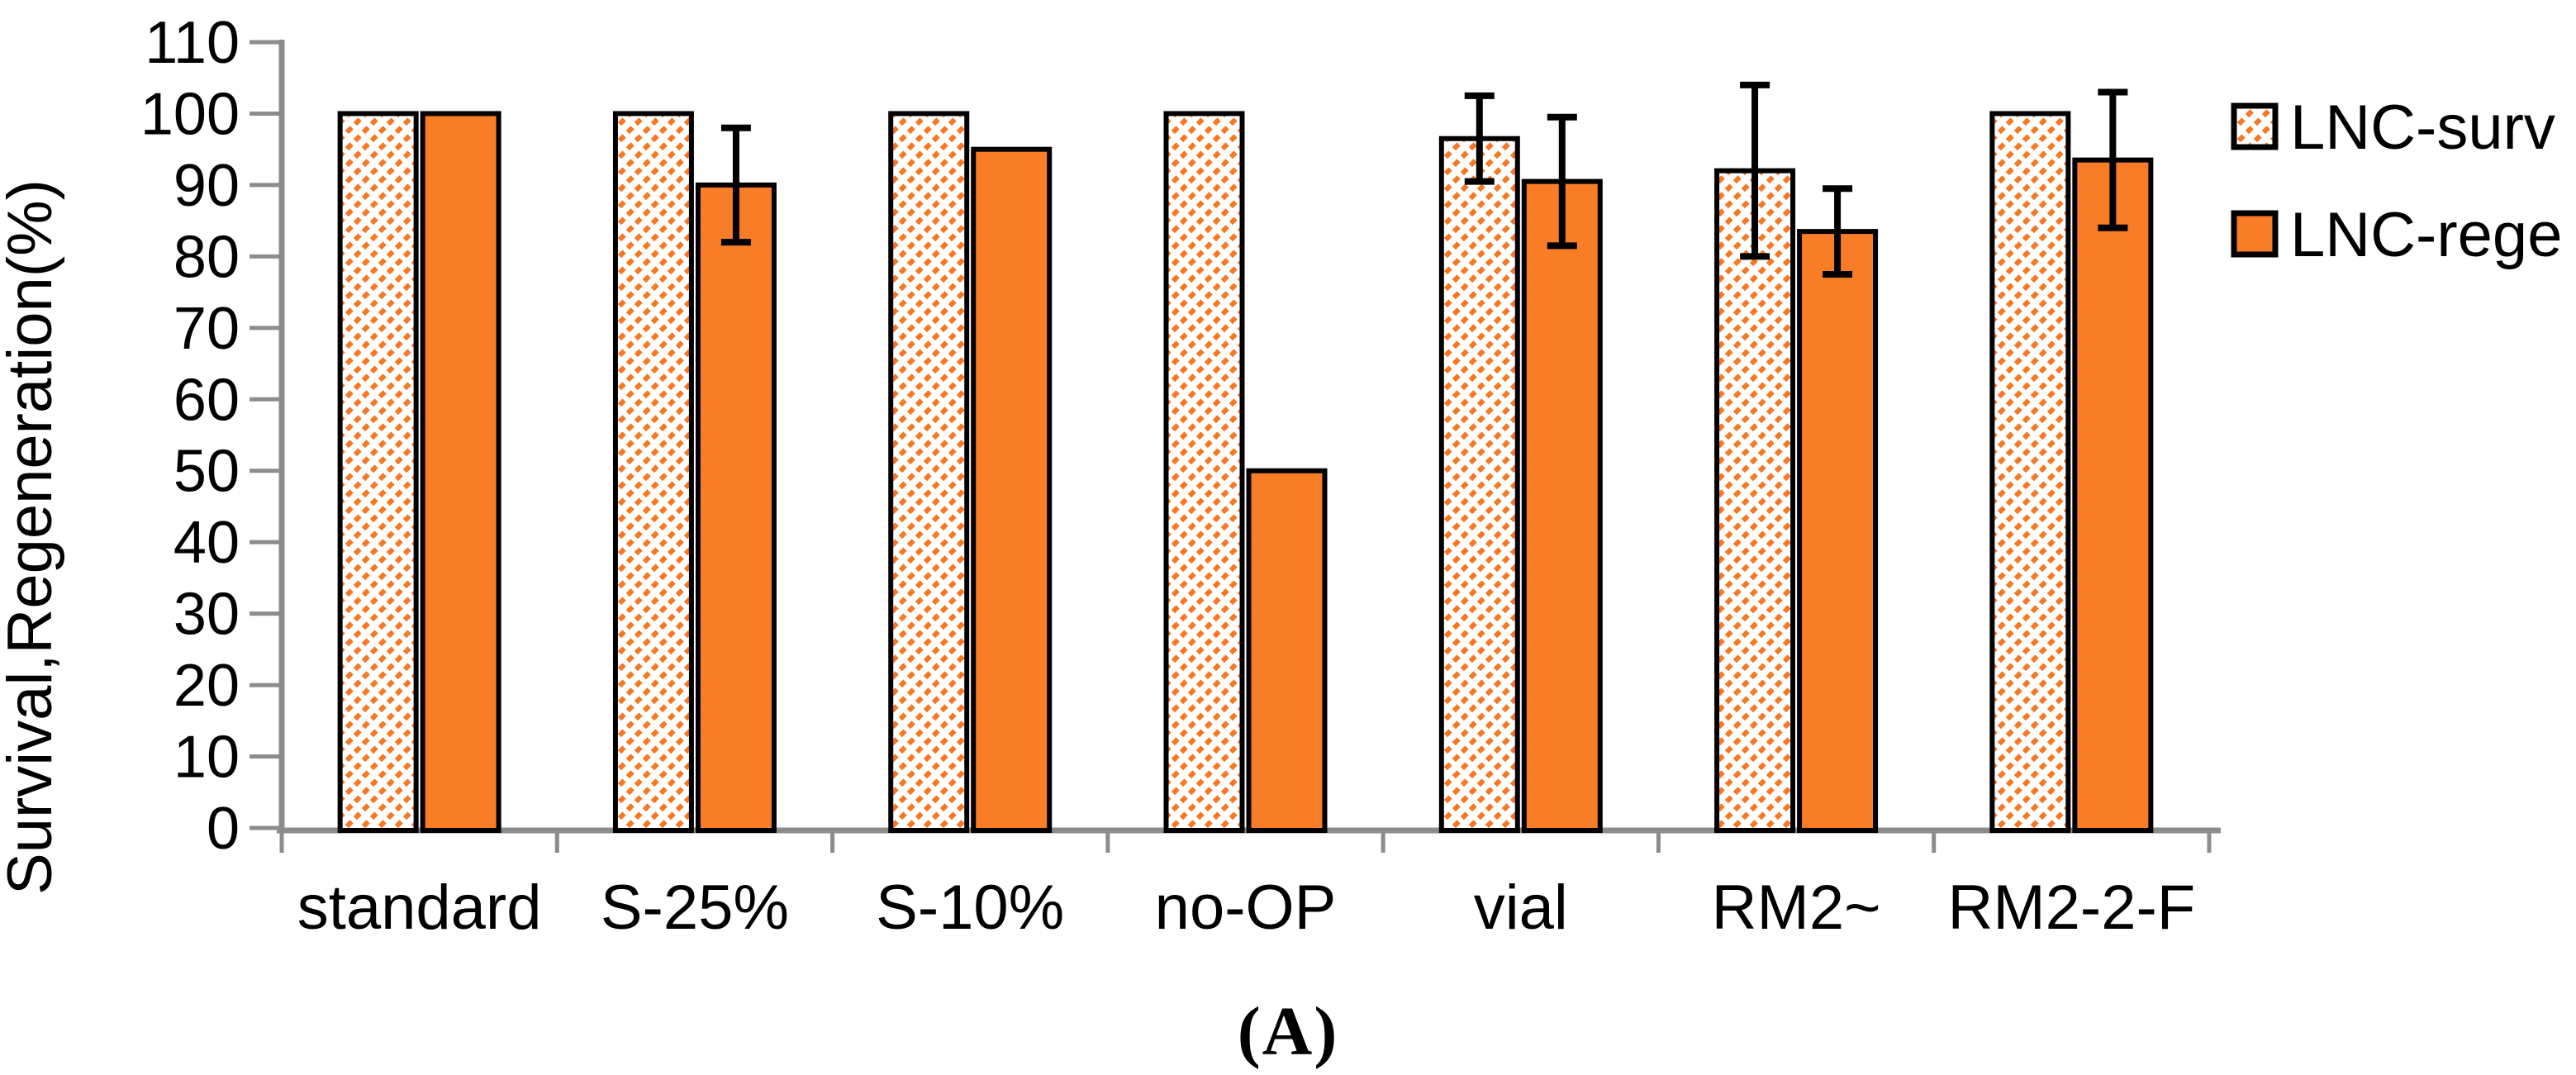 The width and height of the screenshot is (2576, 1075). What do you see at coordinates (2030, 472) in the screenshot?
I see `bar-LNC-surv-RM2-2-F` at bounding box center [2030, 472].